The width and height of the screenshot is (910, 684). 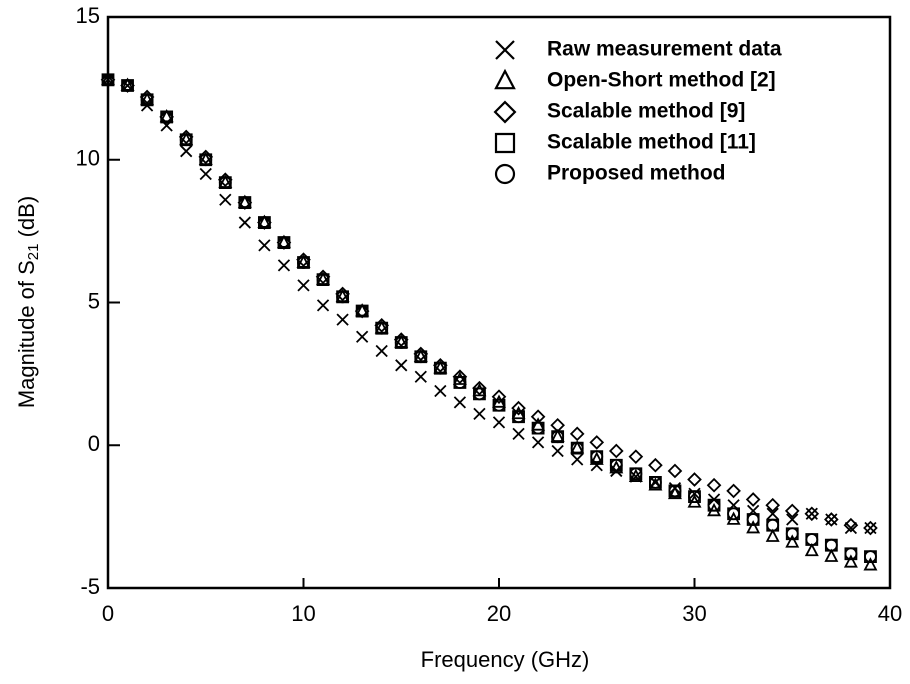 What do you see at coordinates (661, 80) in the screenshot?
I see `legend-label: Open-Short method [2]` at bounding box center [661, 80].